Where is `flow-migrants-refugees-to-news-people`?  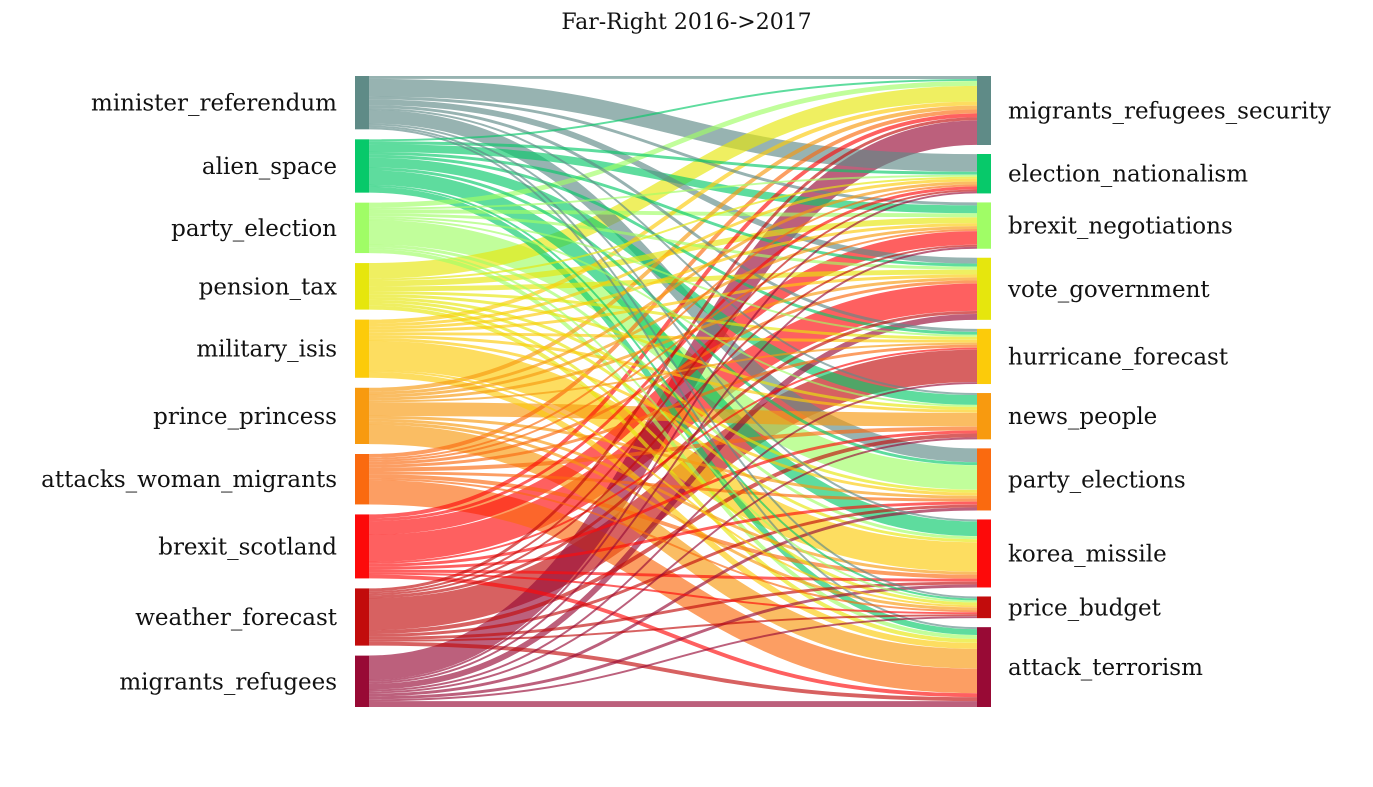 flow-migrants-refugees-to-news-people is located at coordinates (673, 565).